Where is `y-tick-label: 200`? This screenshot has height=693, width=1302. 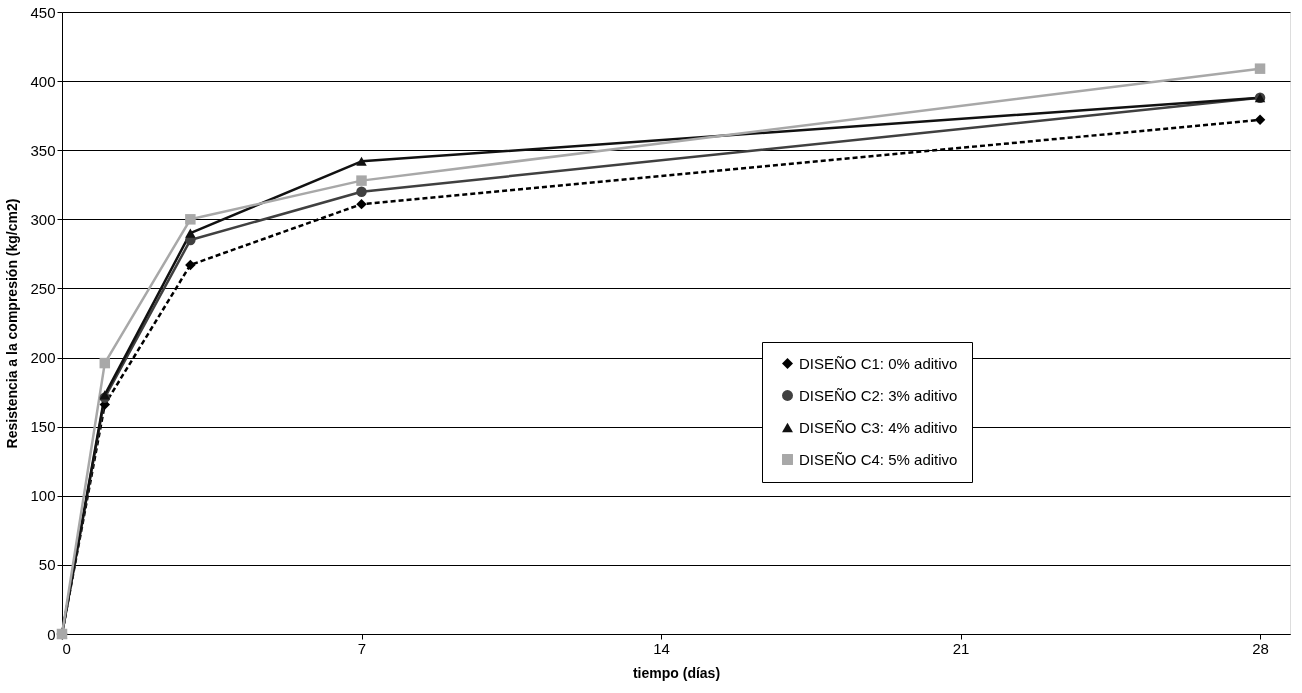
y-tick-label: 200 is located at coordinates (43, 358).